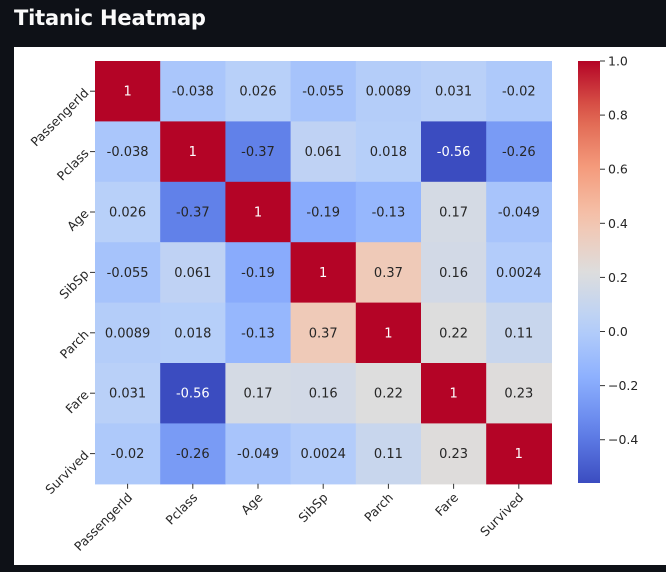 Image resolution: width=666 pixels, height=572 pixels. What do you see at coordinates (73, 165) in the screenshot?
I see `y-tick-label: Pclass` at bounding box center [73, 165].